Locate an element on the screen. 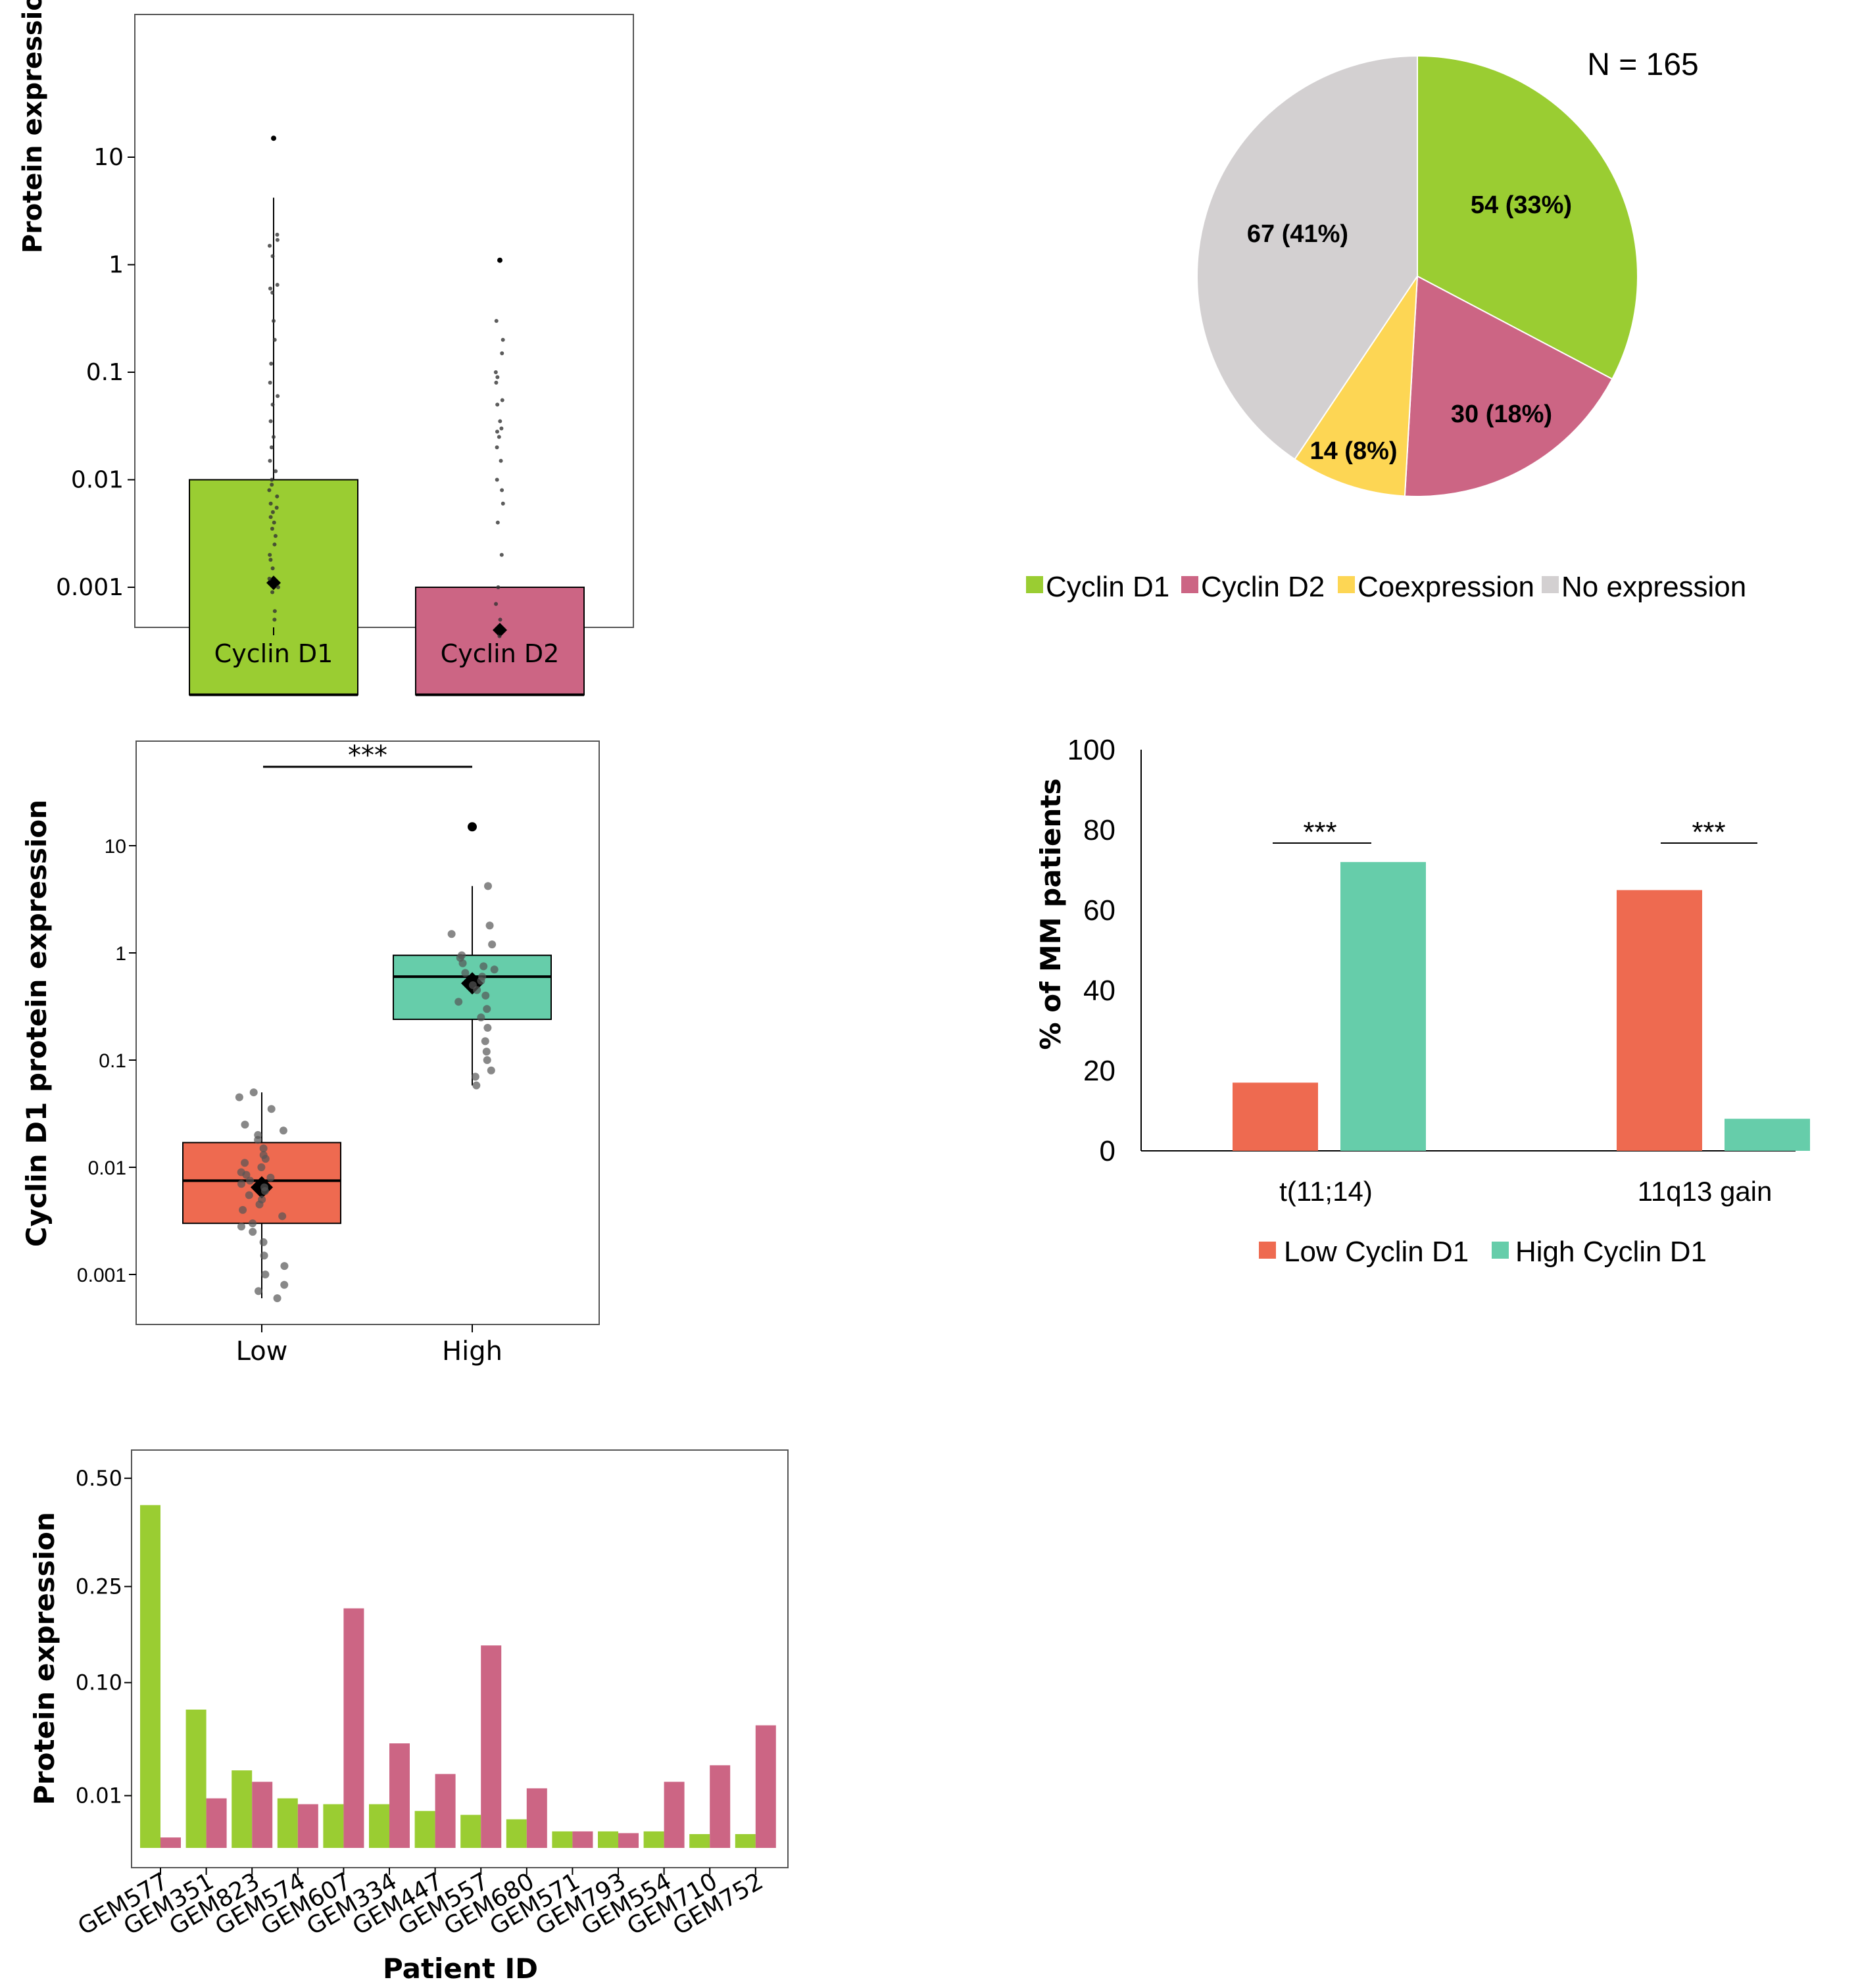 This screenshot has height=1988, width=1860. panel-d-tick-label-t11-14: t(11;14) is located at coordinates (1326, 1191).